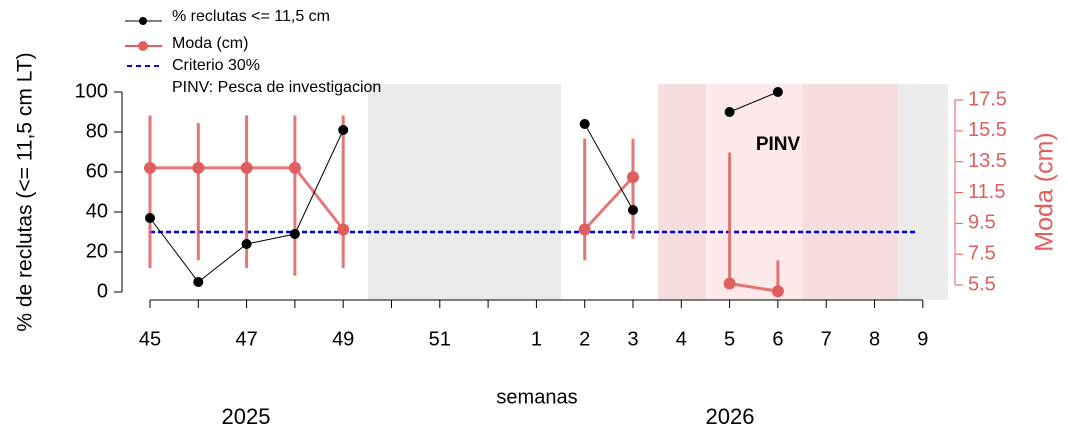 The image size is (1068, 433). What do you see at coordinates (729, 339) in the screenshot?
I see `x-tick-label: 5` at bounding box center [729, 339].